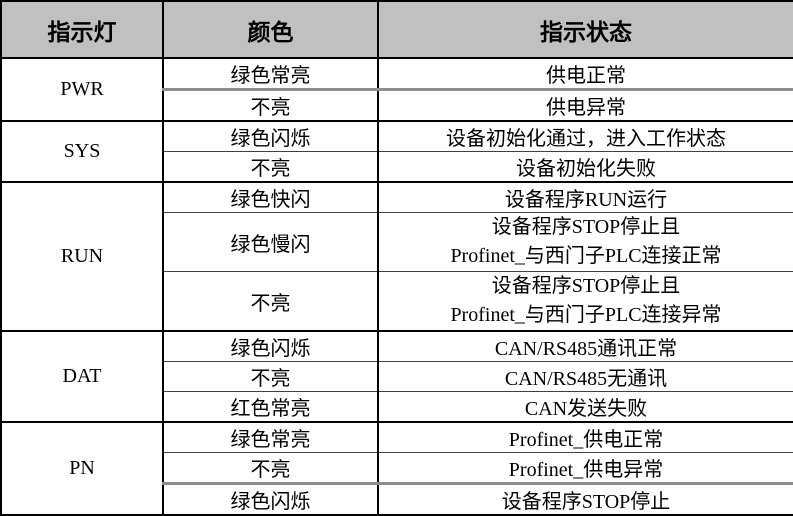  What do you see at coordinates (82, 30) in the screenshot?
I see `column-header-indicator: 指示灯` at bounding box center [82, 30].